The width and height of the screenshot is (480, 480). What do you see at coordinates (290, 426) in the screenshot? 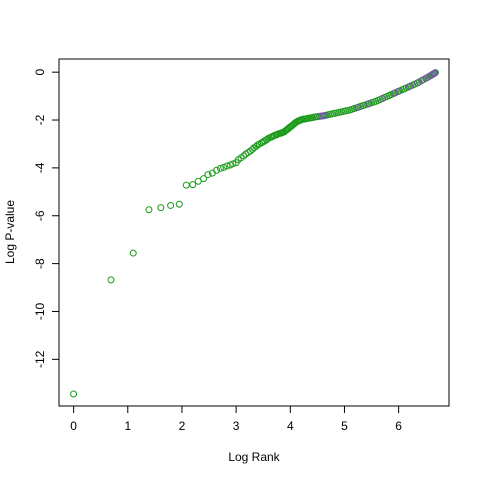
I see `x-tick-label: 4` at bounding box center [290, 426].